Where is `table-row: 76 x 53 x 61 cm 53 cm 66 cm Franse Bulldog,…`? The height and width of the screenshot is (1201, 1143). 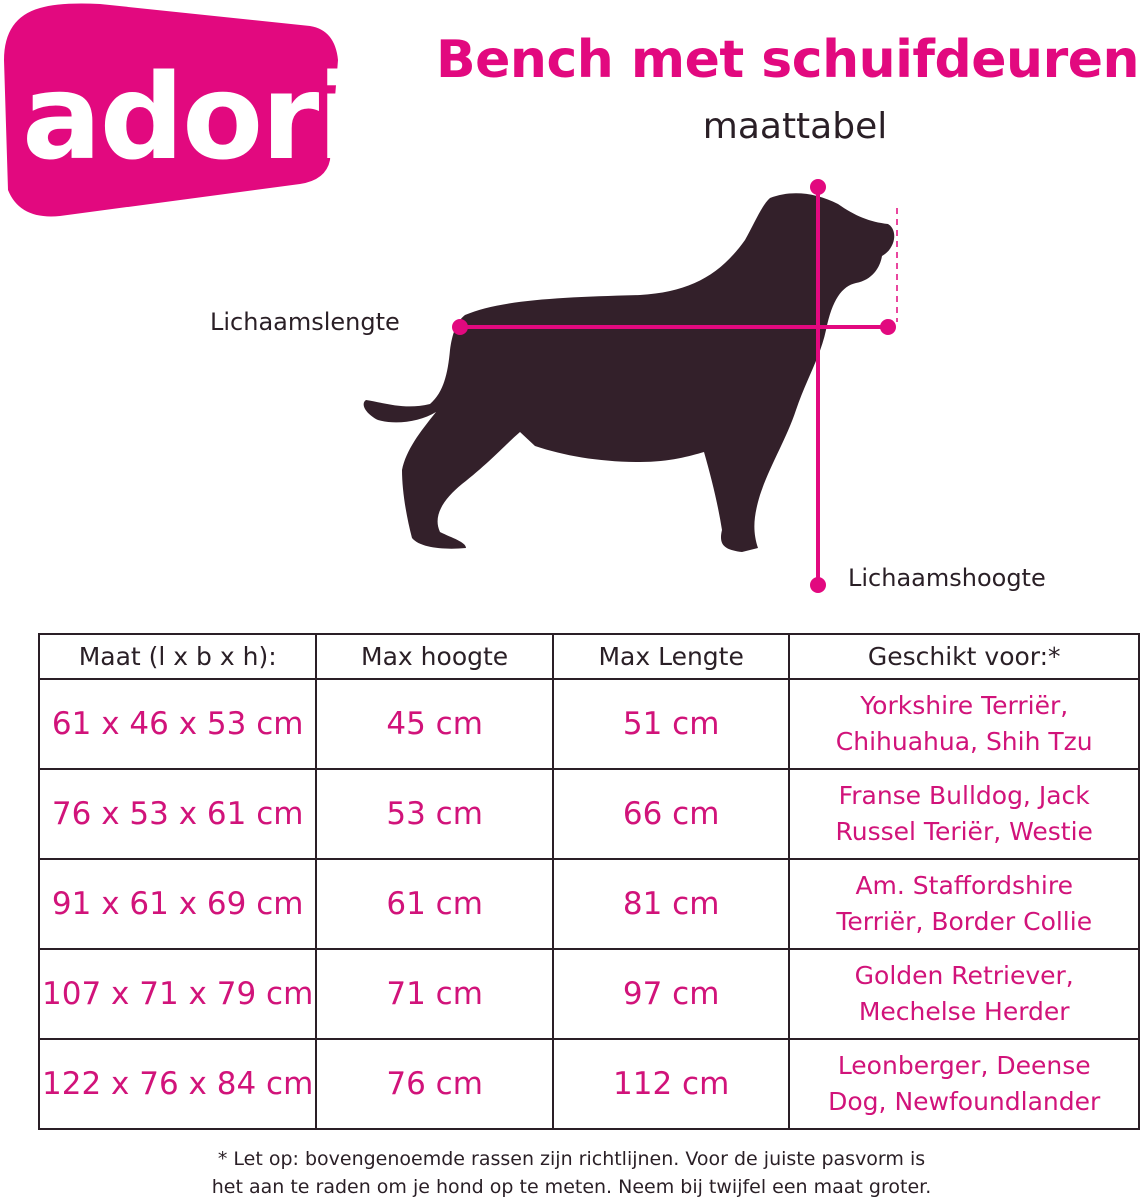
table-row: 76 x 53 x 61 cm 53 cm 66 cm Franse Bulldog,… is located at coordinates (588, 814).